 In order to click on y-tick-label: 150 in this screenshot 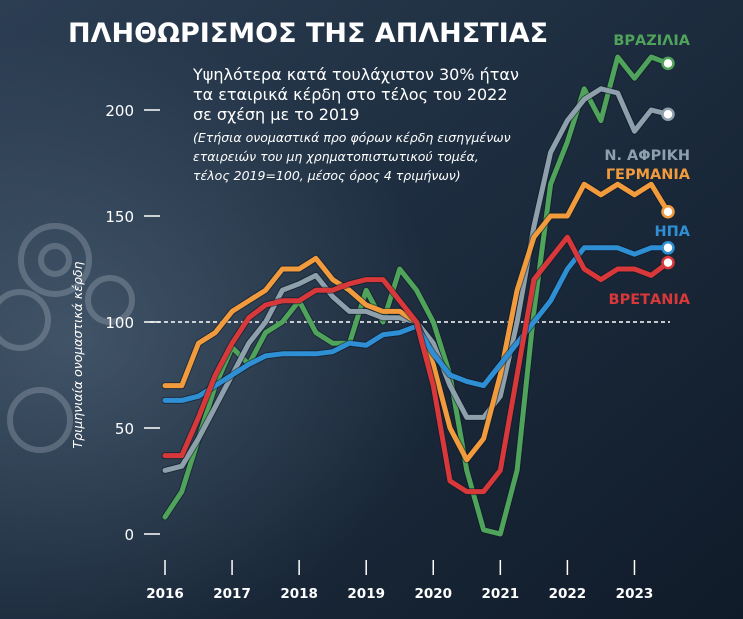, I will do `click(119, 217)`.